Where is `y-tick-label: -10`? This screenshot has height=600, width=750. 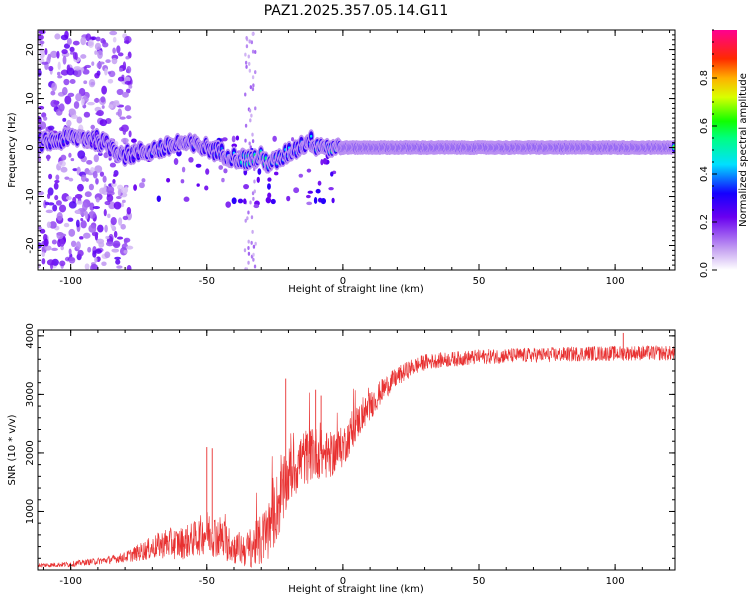 y-tick-label: -10 is located at coordinates (30, 196).